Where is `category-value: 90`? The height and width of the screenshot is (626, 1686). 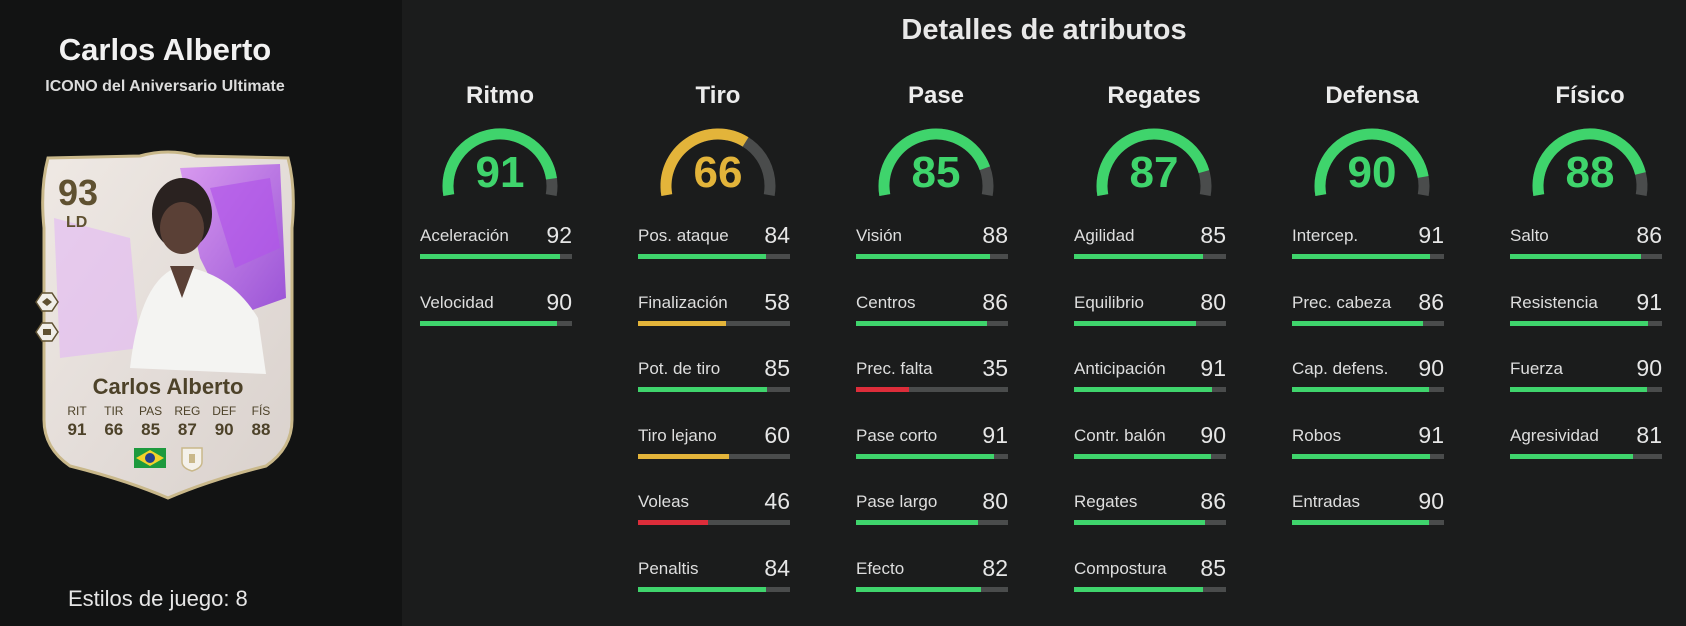 category-value: 90 is located at coordinates (1372, 172).